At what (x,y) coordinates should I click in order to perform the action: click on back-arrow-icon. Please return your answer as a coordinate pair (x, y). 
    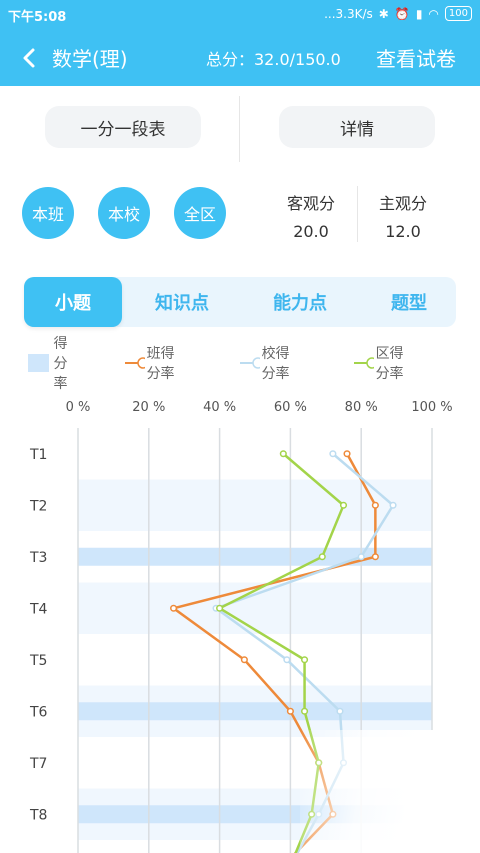
    Looking at the image, I should click on (30, 58).